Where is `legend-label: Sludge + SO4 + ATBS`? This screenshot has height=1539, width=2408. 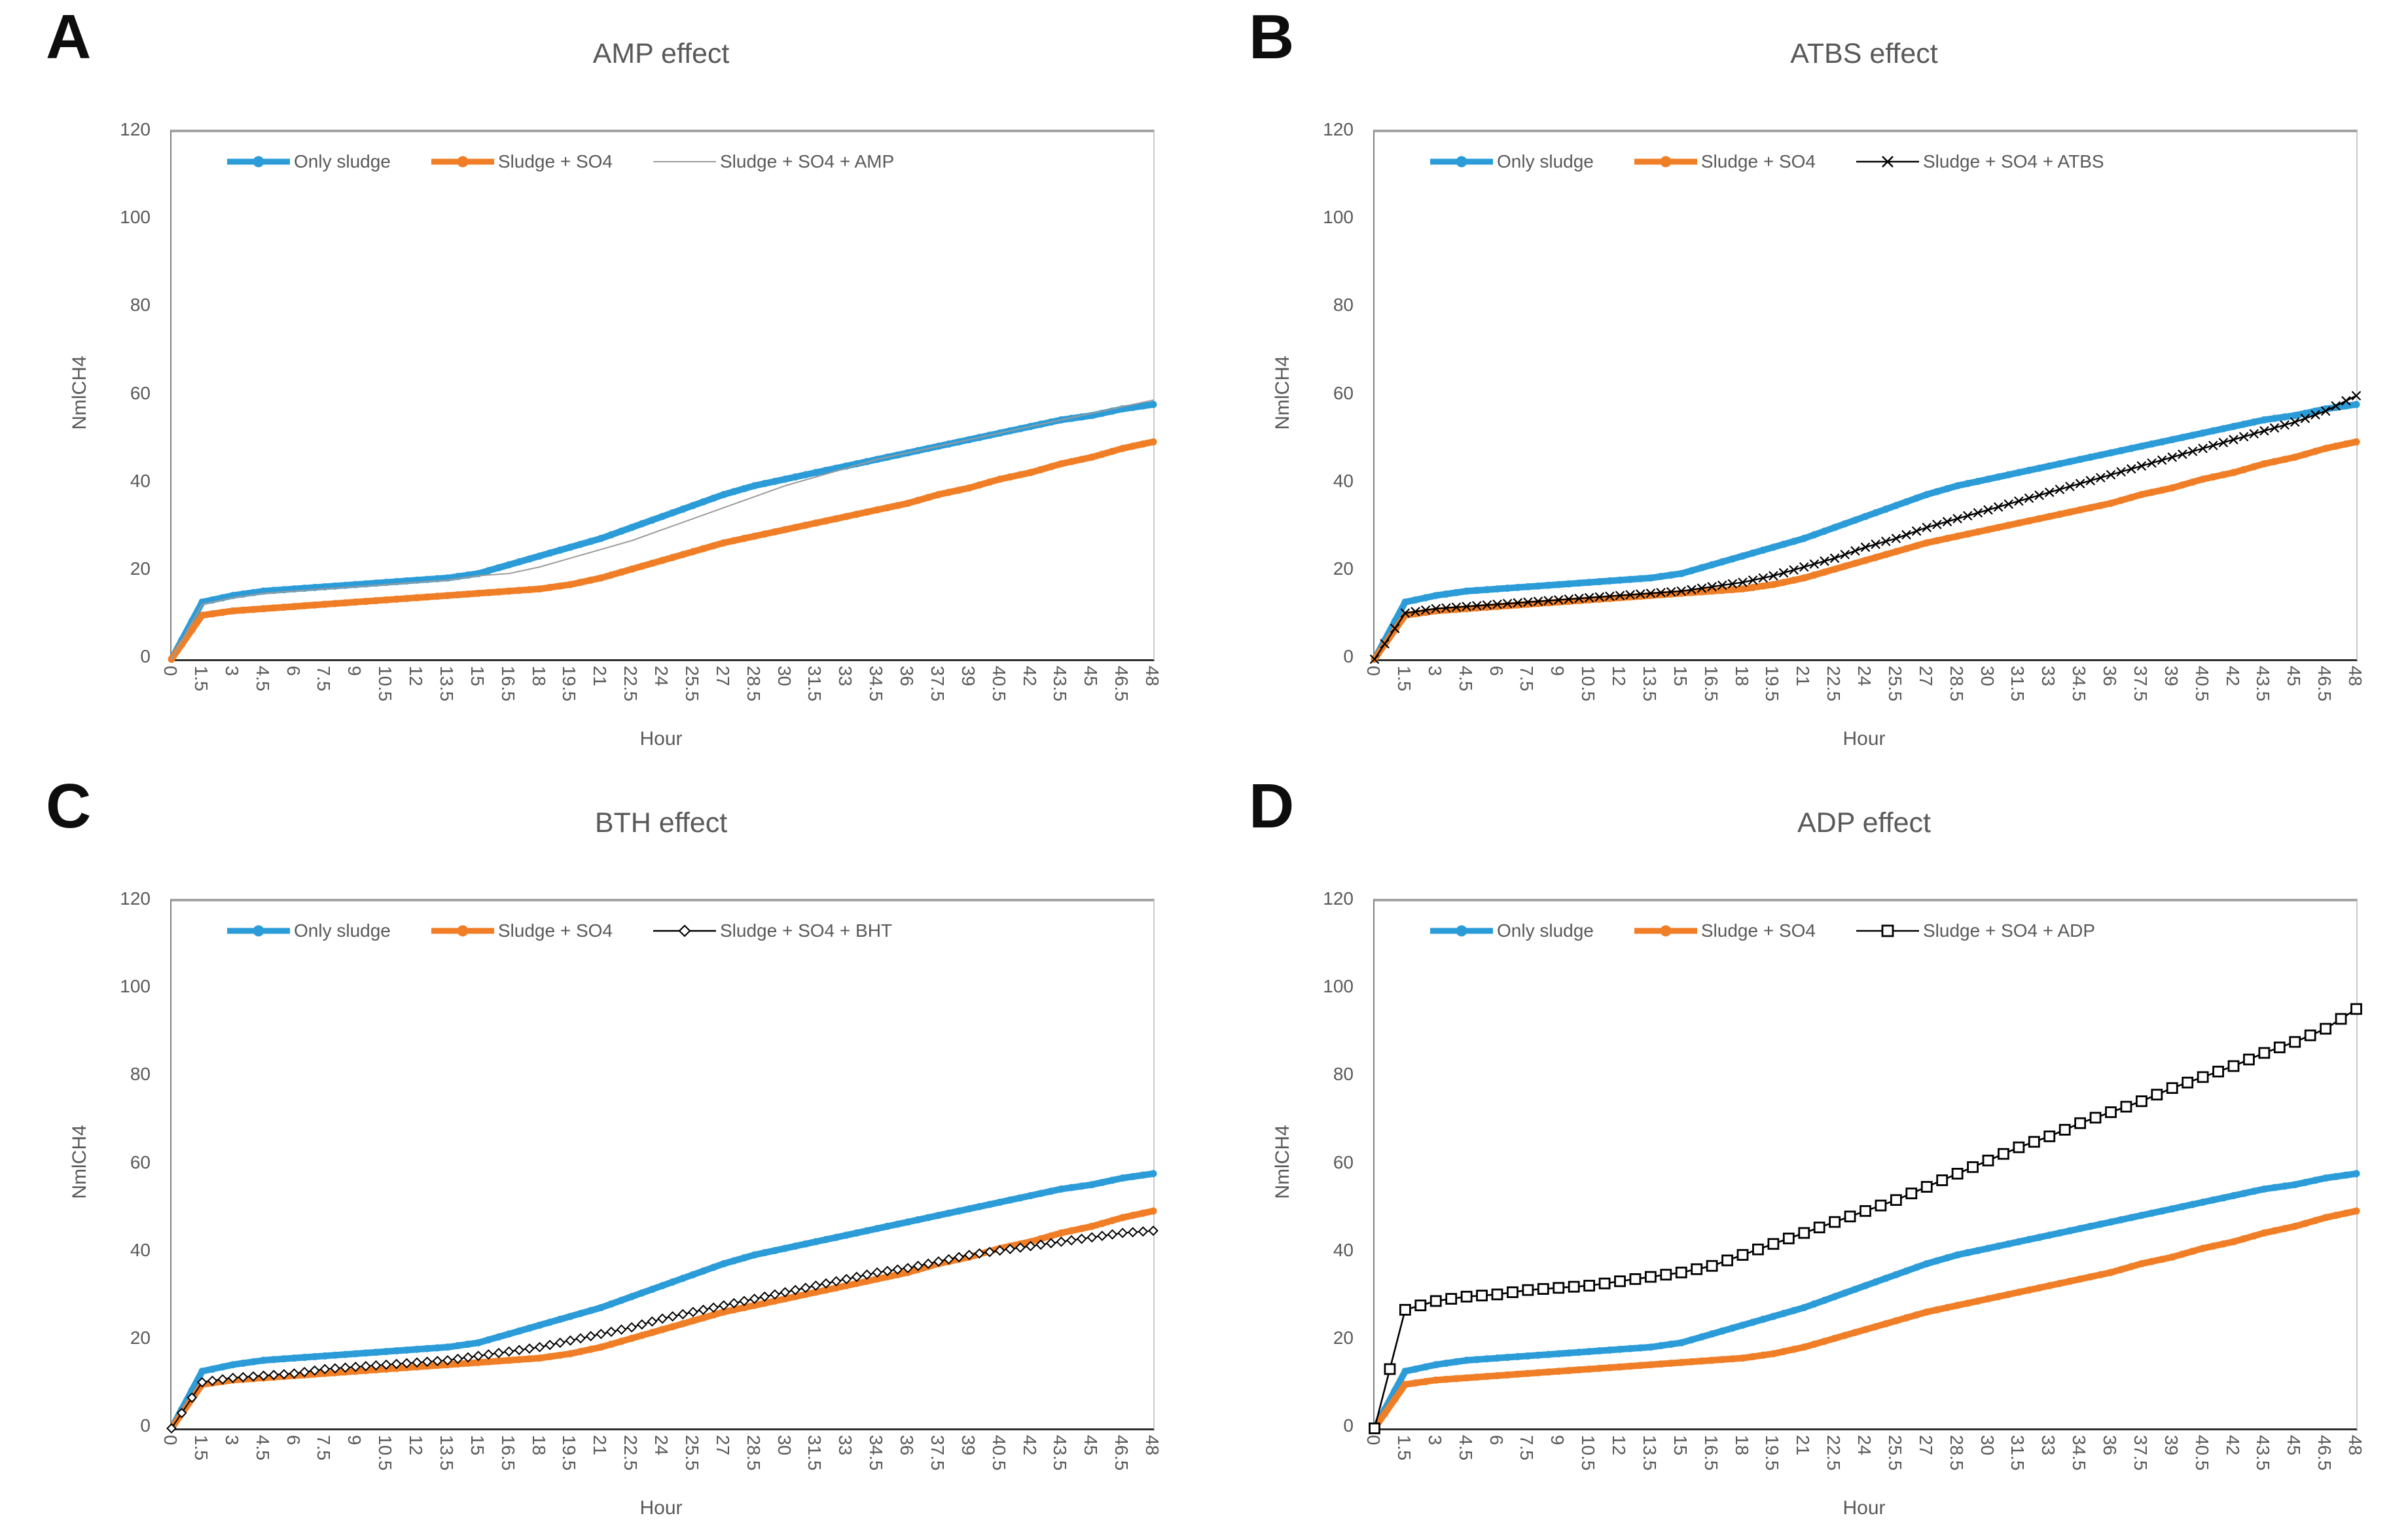
legend-label: Sludge + SO4 + ATBS is located at coordinates (2013, 161).